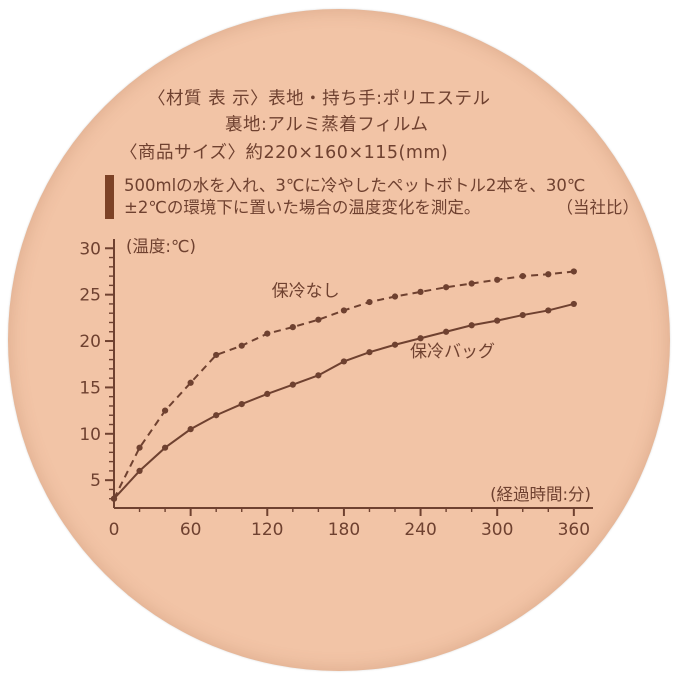  What do you see at coordinates (284, 153) in the screenshot?
I see `product-size-line: 〈商品サイズ〉約220×160×115(mm)` at bounding box center [284, 153].